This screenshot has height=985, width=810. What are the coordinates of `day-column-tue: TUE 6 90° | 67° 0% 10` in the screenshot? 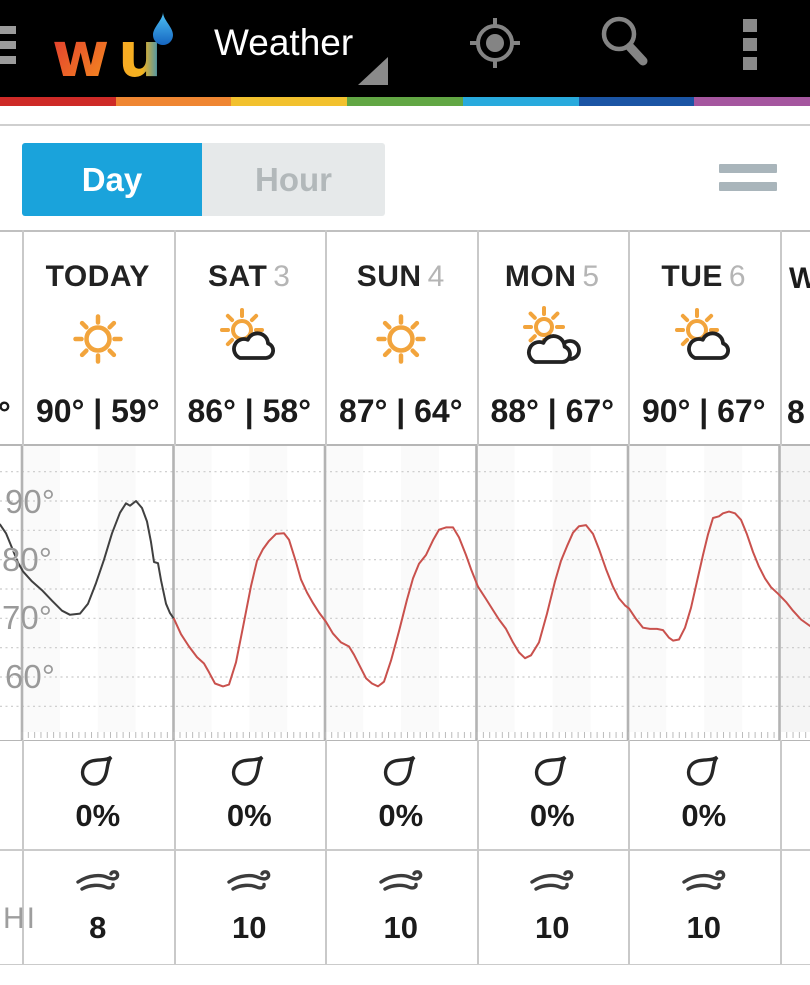 It's located at (704, 598).